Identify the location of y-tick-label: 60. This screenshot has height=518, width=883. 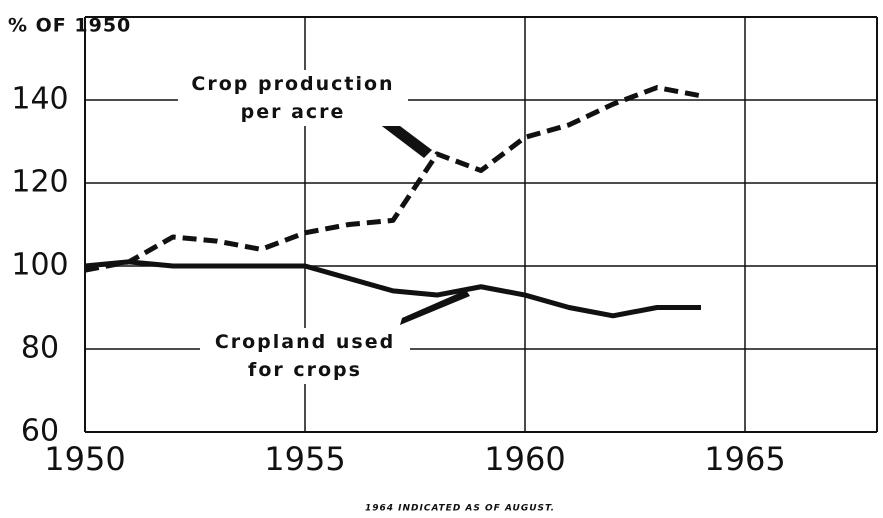
(40, 431).